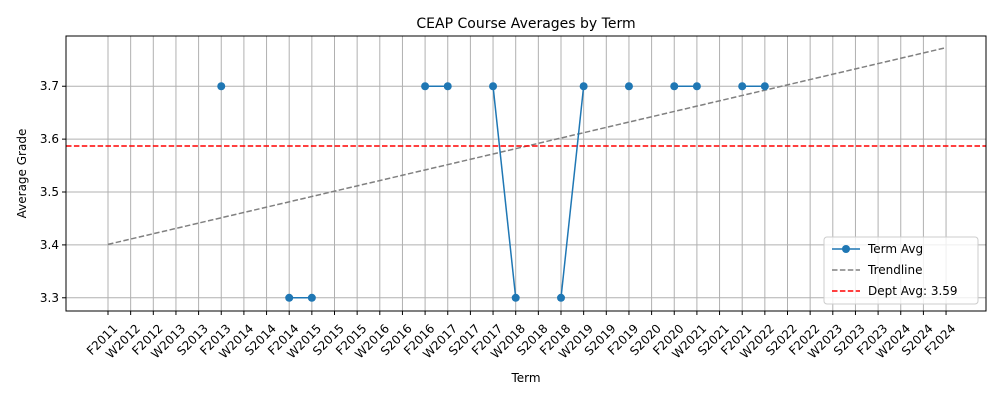  I want to click on legend: Term Avg Trendline Dept Avg: 3.59, so click(901, 270).